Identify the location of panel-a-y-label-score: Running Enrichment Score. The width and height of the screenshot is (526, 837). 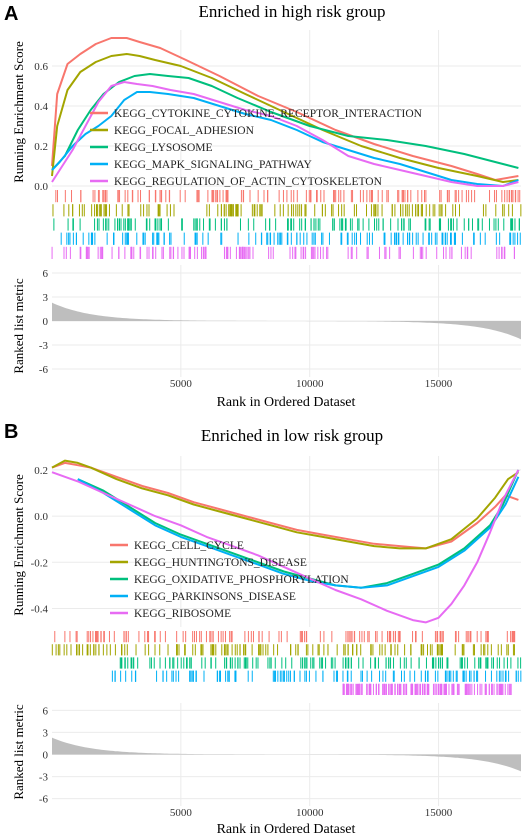
(18, 112).